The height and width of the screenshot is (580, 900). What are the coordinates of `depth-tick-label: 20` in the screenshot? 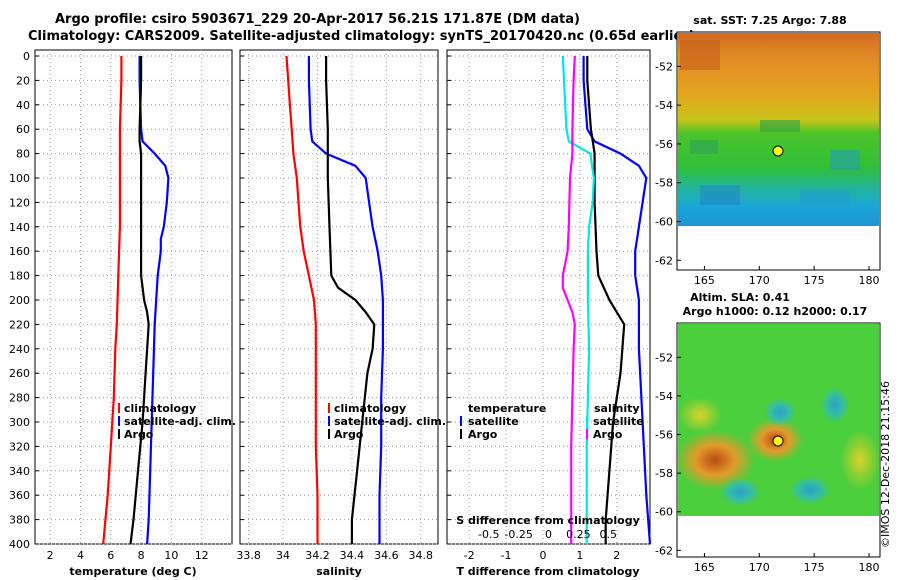 It's located at (23, 80).